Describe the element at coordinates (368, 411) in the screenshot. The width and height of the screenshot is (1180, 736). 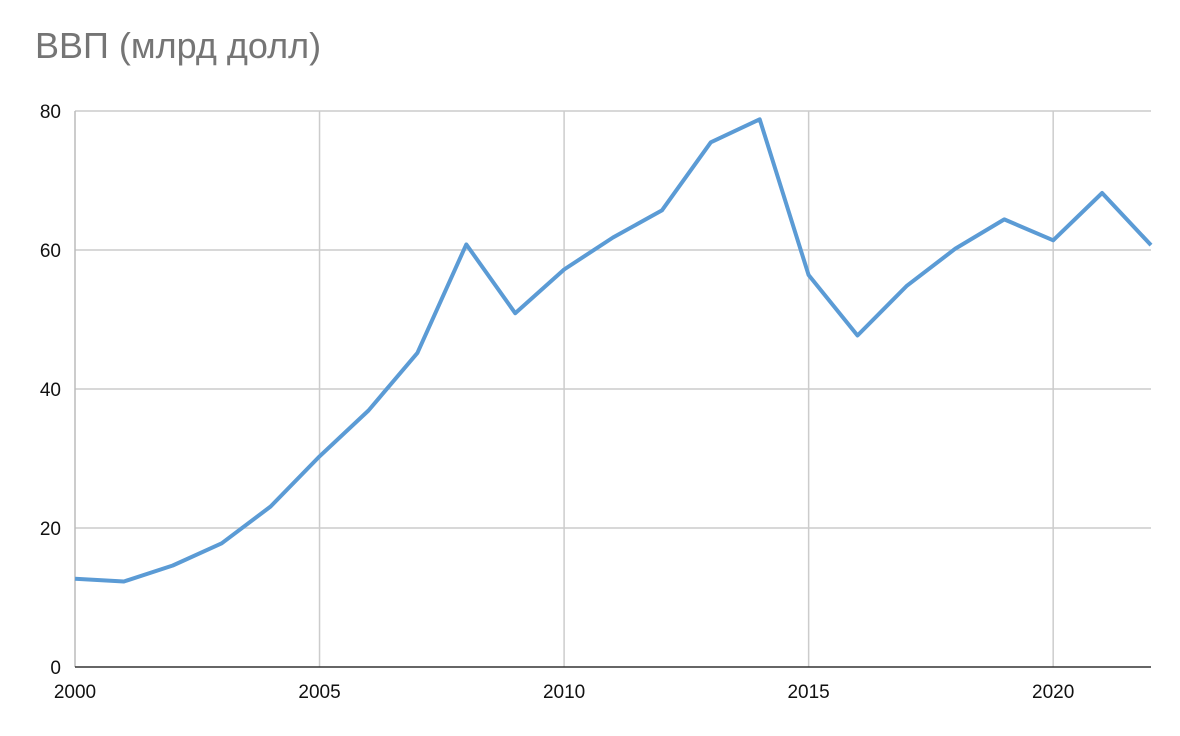
I see `data-point-2006` at that location.